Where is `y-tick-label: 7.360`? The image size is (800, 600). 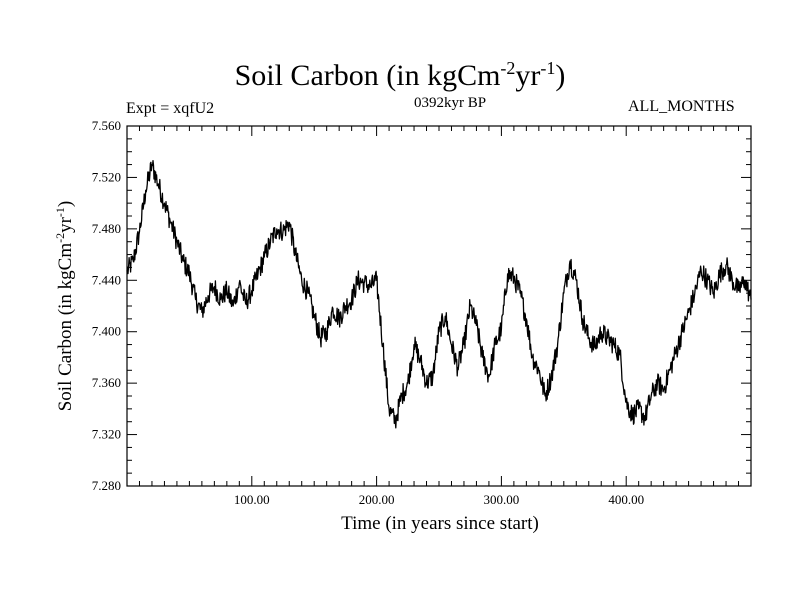 y-tick-label: 7.360 is located at coordinates (106, 382).